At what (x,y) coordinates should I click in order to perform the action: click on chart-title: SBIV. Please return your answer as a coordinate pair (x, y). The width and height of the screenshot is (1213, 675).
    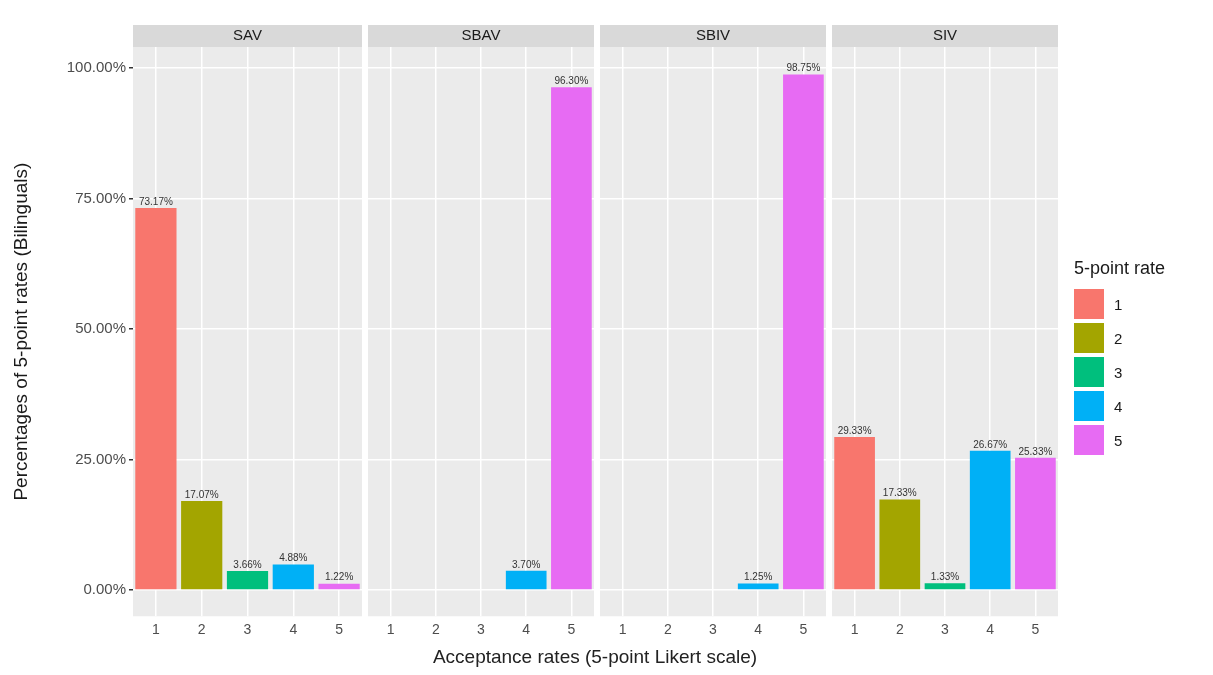
    Looking at the image, I should click on (713, 35).